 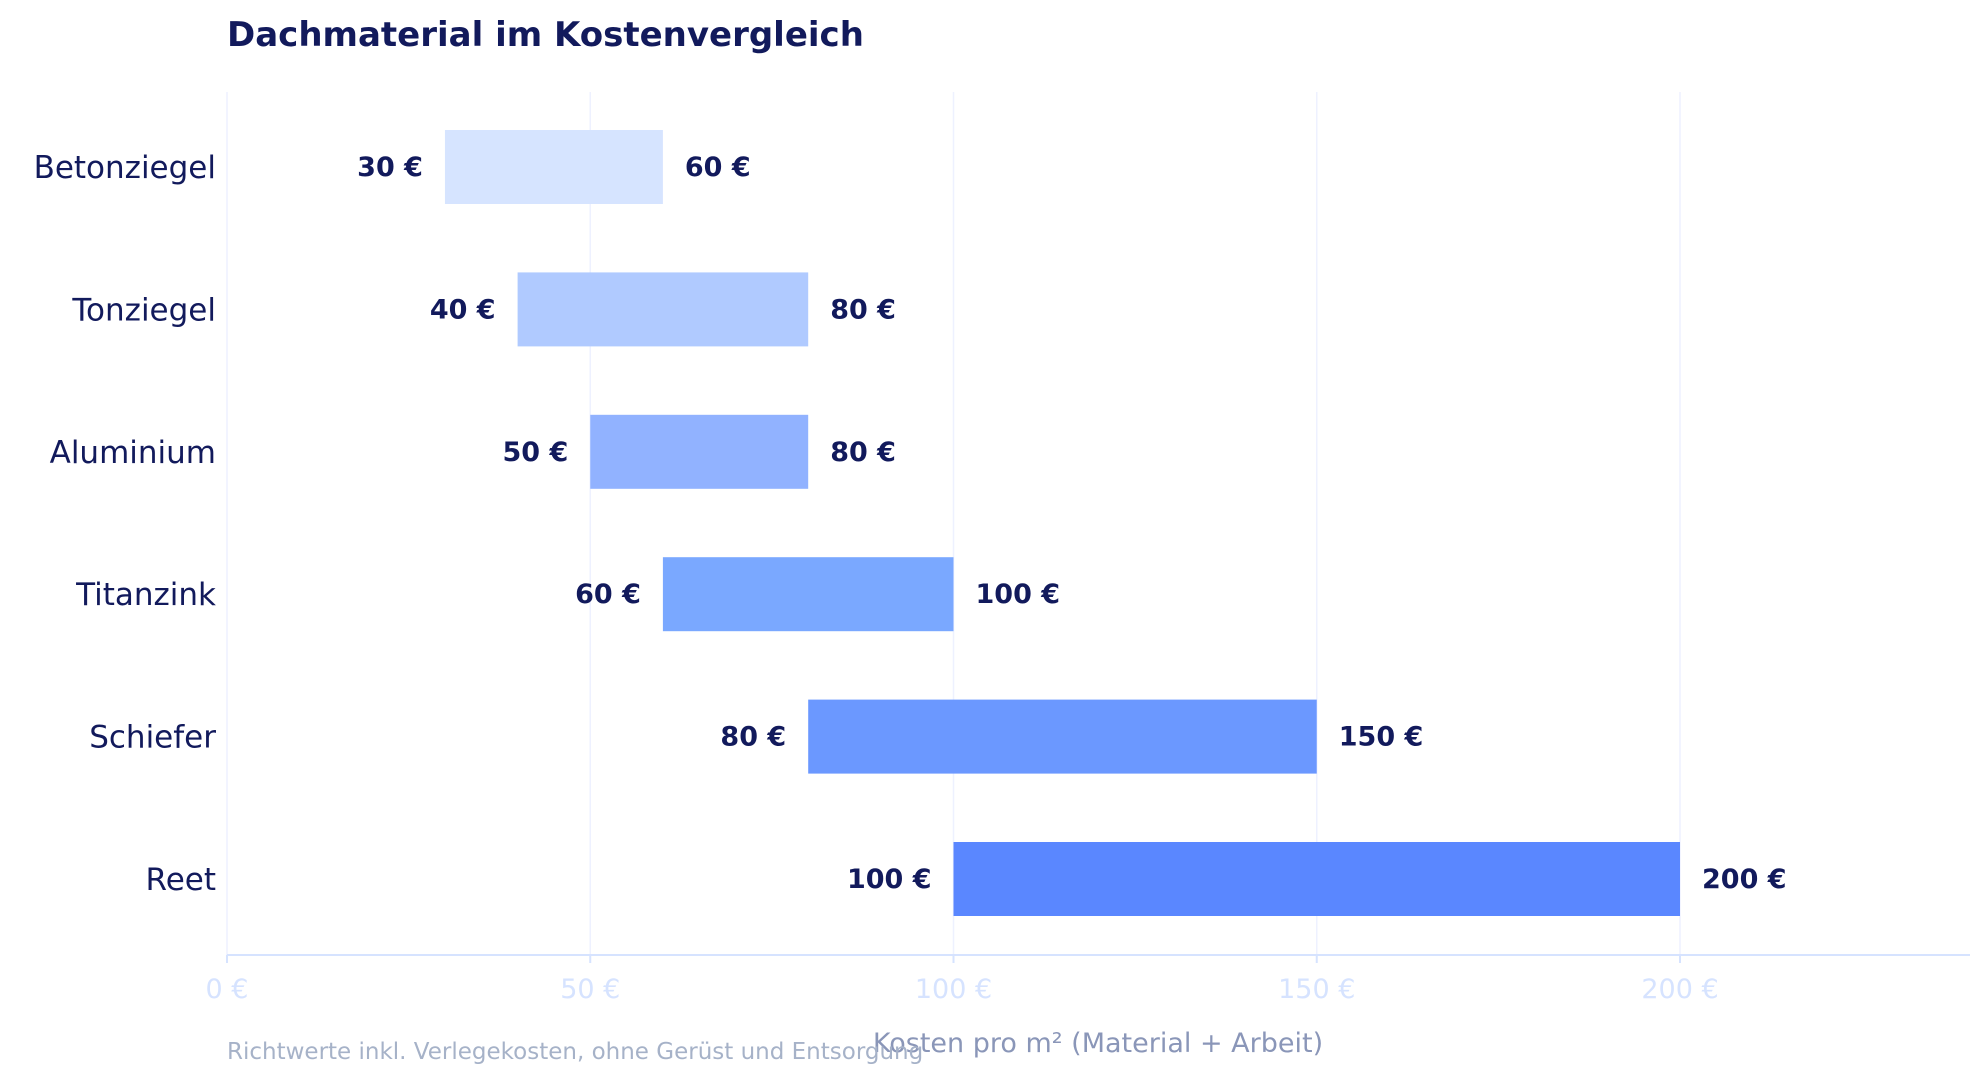 What do you see at coordinates (125, 168) in the screenshot?
I see `category-label-0: Betonziegel` at bounding box center [125, 168].